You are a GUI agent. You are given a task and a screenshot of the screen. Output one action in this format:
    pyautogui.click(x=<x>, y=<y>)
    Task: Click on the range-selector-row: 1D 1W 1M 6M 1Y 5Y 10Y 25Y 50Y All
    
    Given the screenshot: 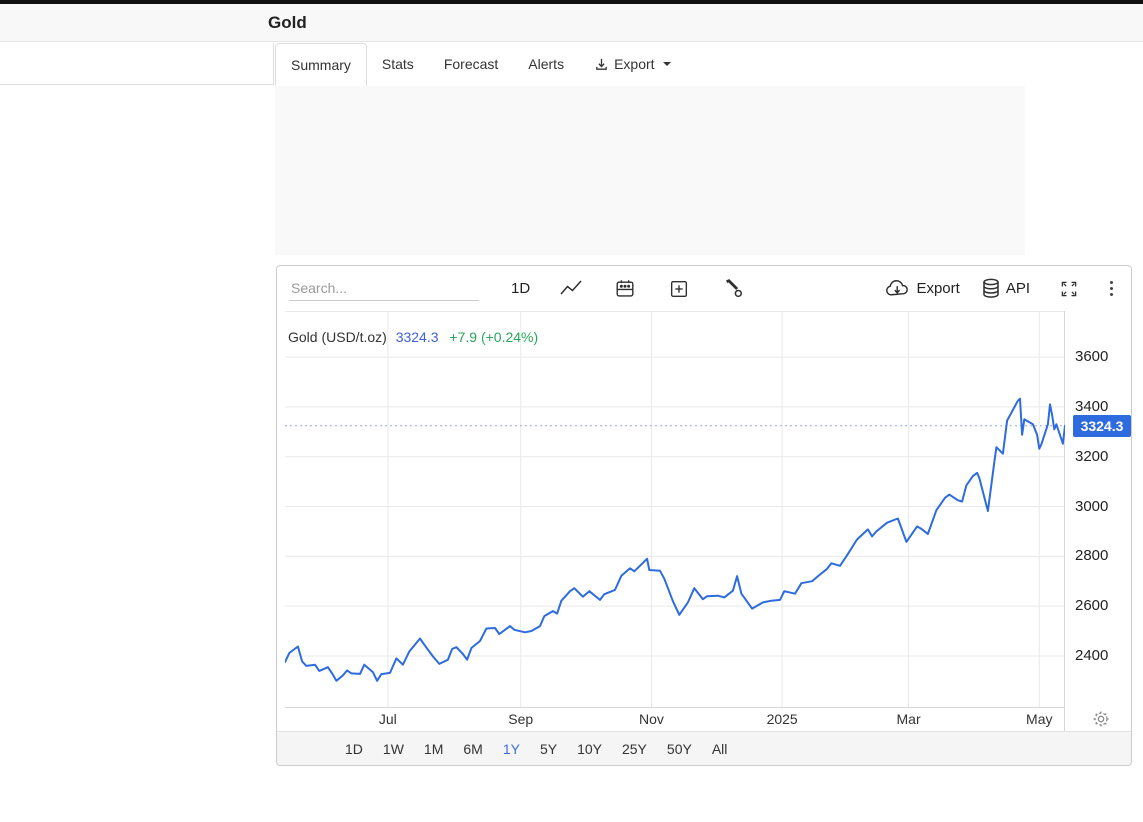 What is the action you would take?
    pyautogui.click(x=704, y=748)
    